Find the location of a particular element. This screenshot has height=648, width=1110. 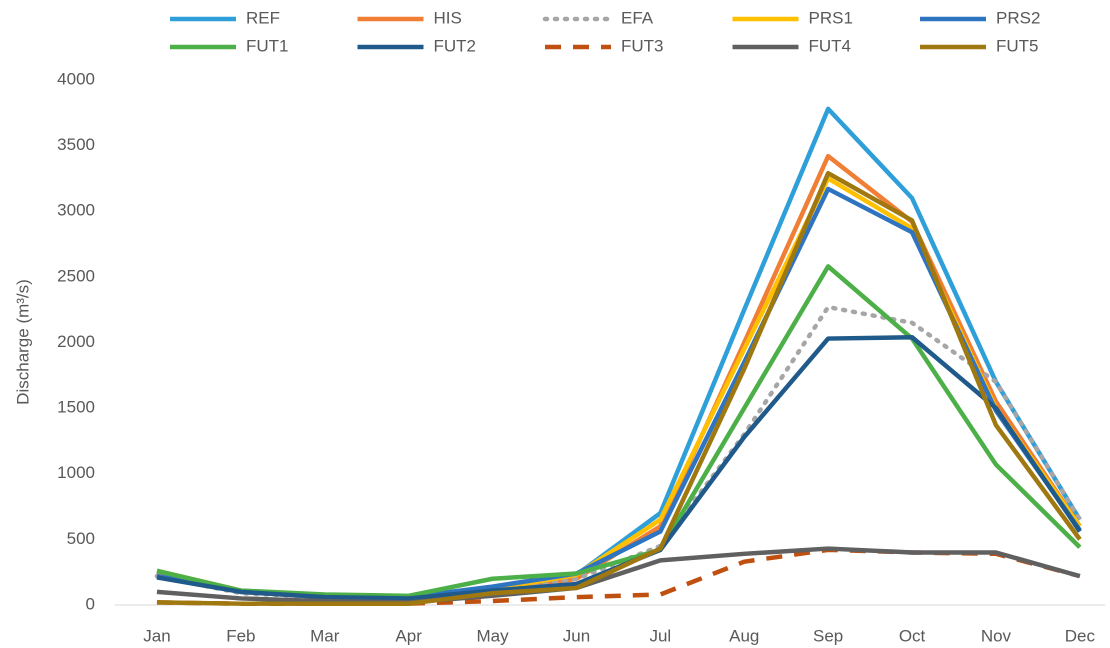

x-tick-label: Feb is located at coordinates (240, 635).